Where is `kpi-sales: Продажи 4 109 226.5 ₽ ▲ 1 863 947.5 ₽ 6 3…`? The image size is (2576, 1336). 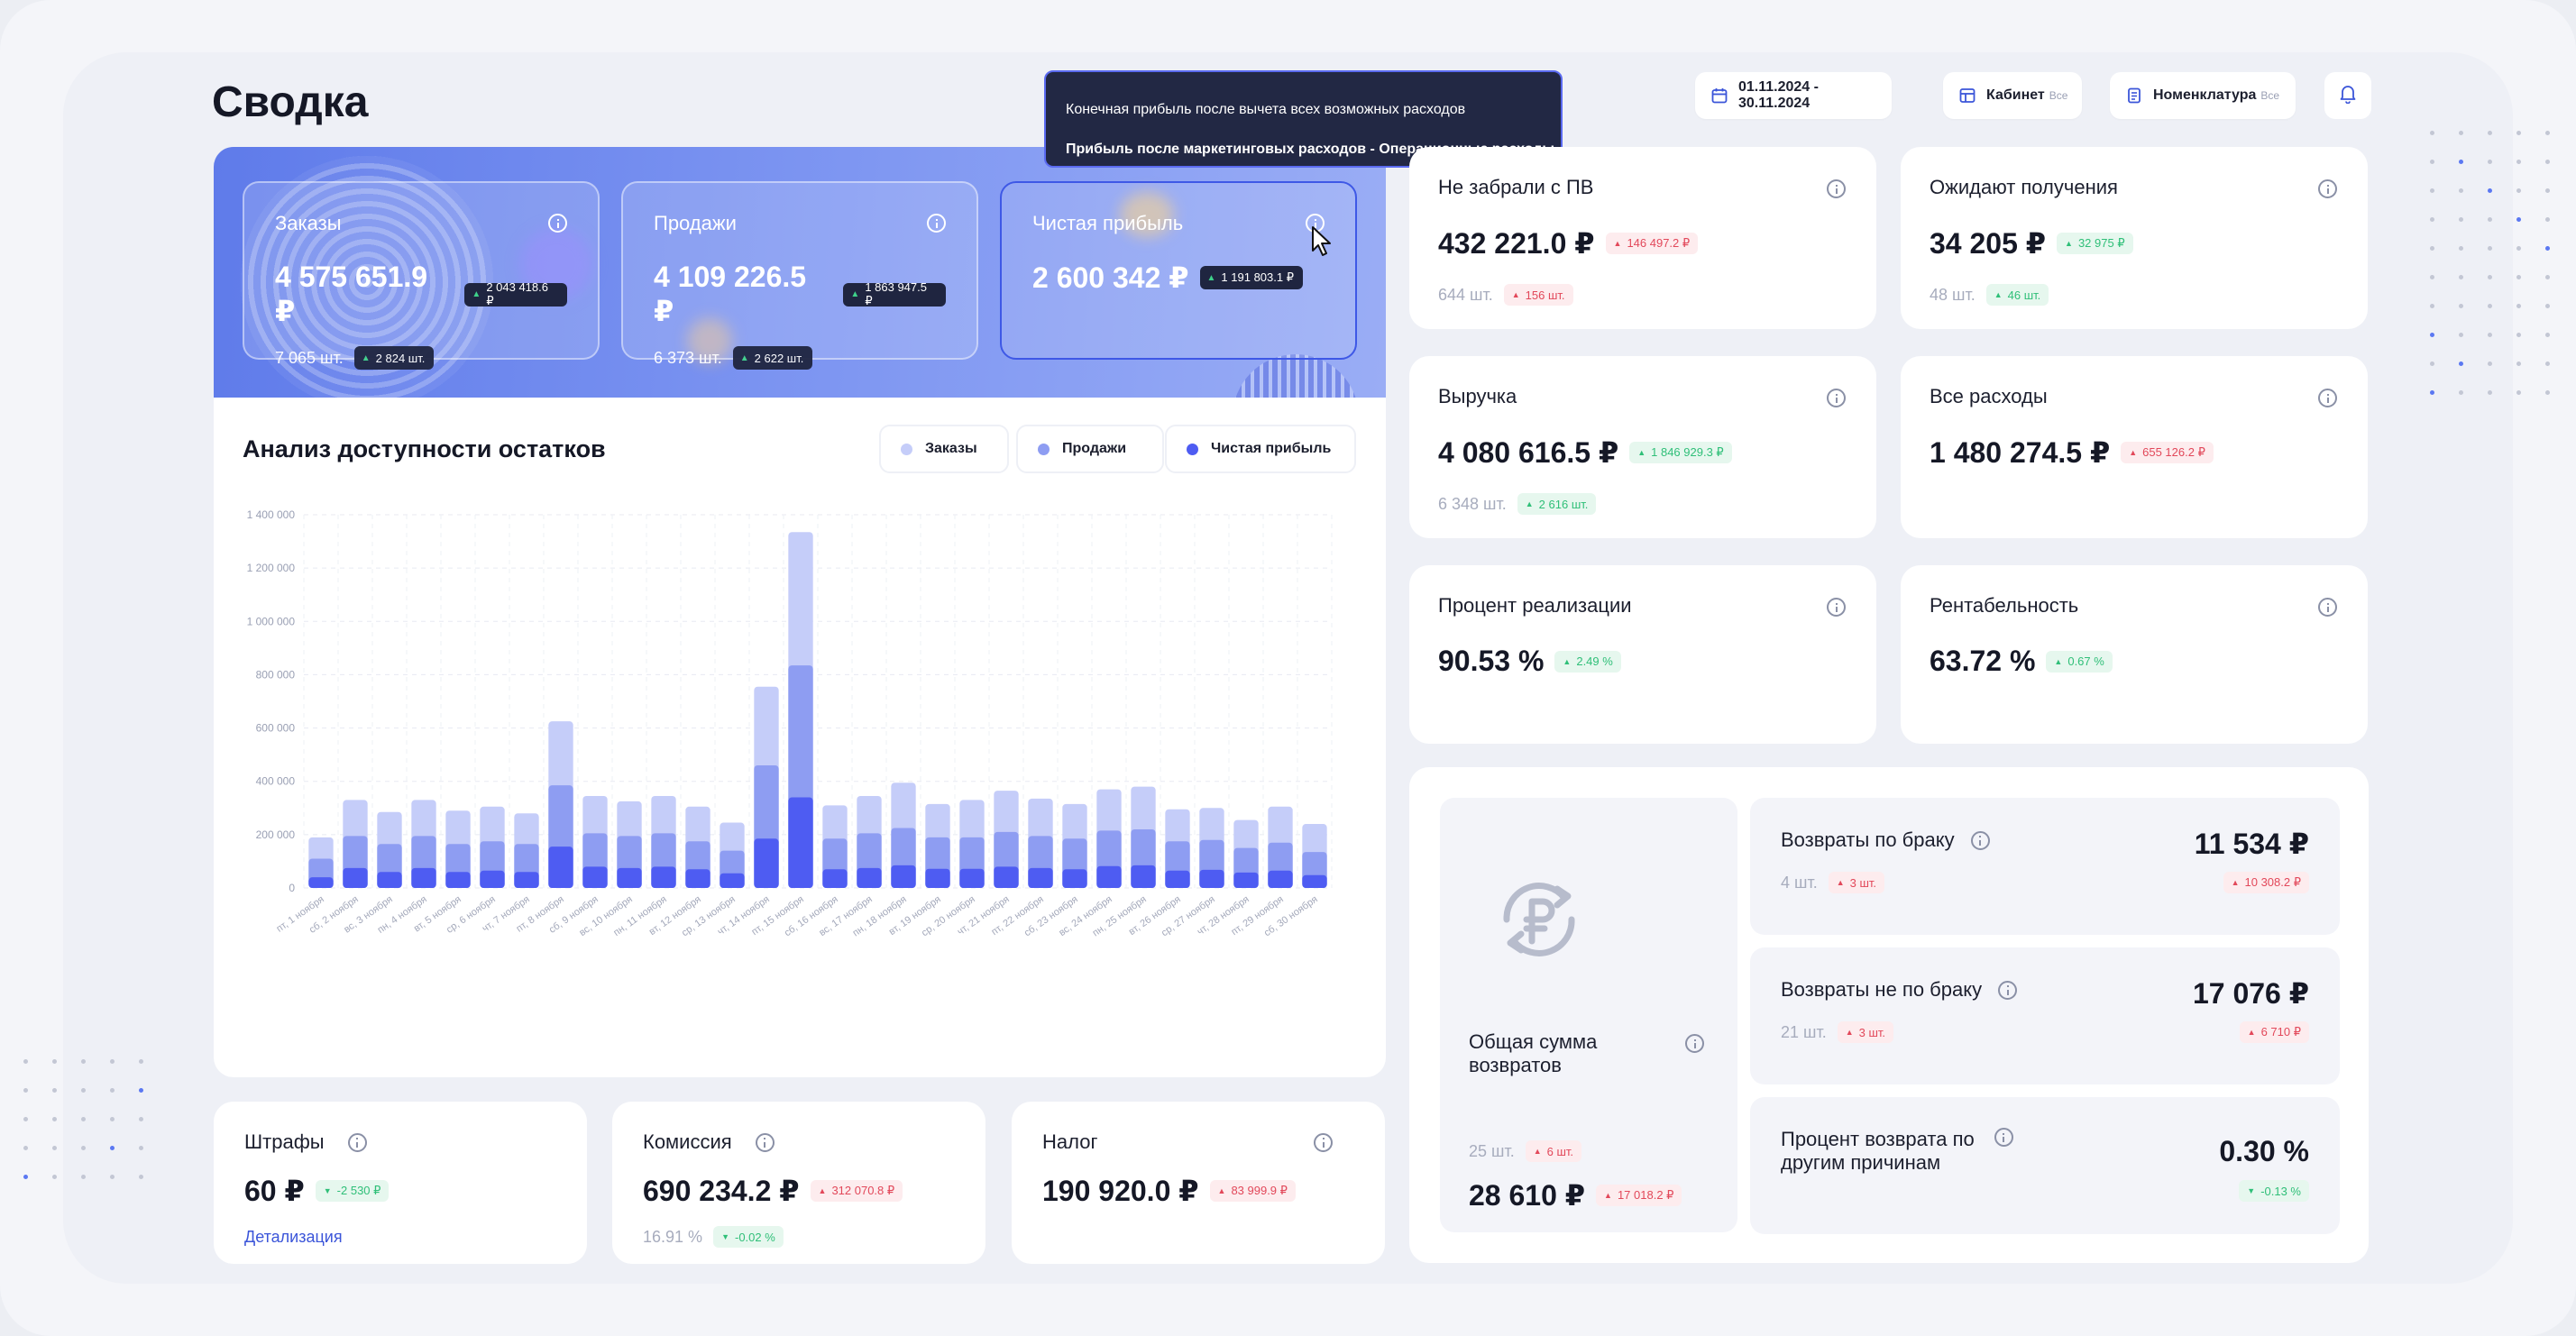
kpi-sales: Продажи 4 109 226.5 ₽ ▲ 1 863 947.5 ₽ 6 3… is located at coordinates (799, 275).